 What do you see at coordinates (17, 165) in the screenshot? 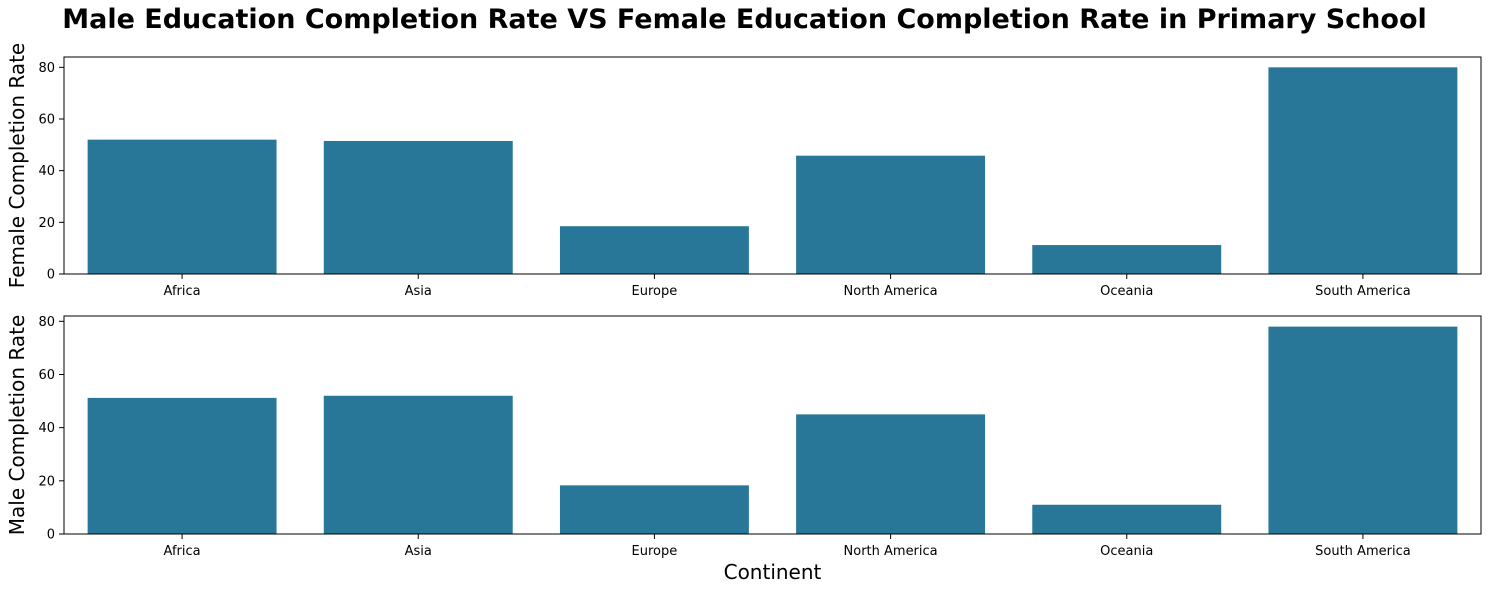
I see `y-axis-label: Female Completion Rate` at bounding box center [17, 165].